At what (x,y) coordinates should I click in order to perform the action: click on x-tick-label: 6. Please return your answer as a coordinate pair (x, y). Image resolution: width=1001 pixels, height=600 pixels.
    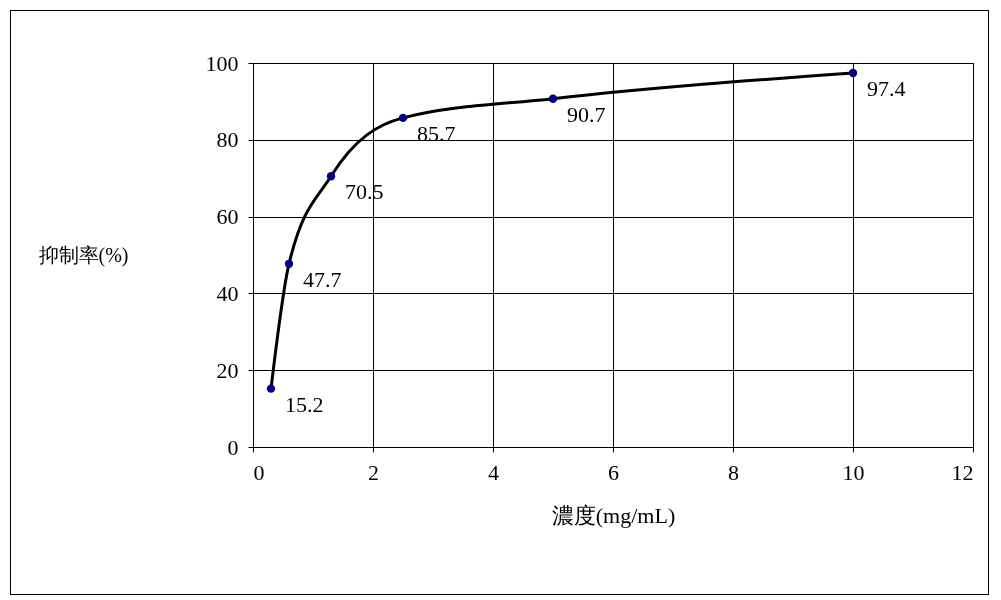
    Looking at the image, I should click on (613, 472).